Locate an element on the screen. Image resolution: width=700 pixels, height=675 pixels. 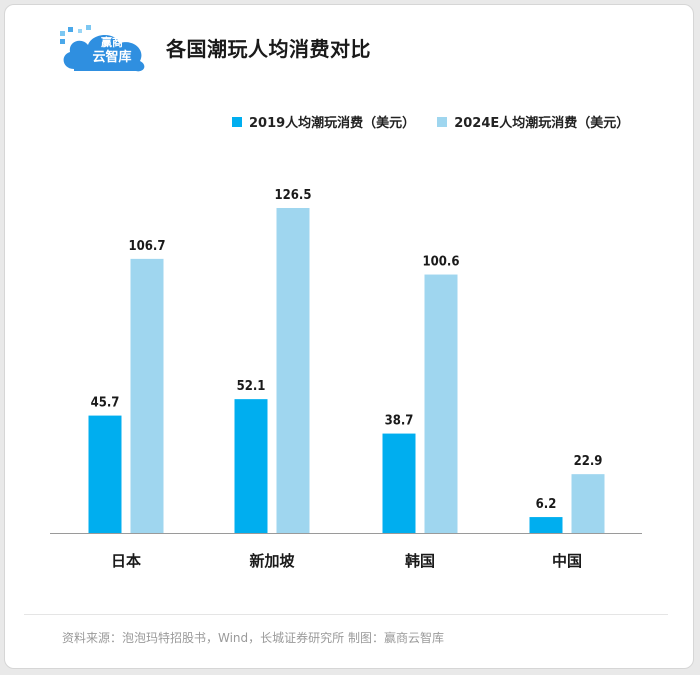
legend-item-2019: 2019人均潮玩消费（美元） is located at coordinates (323, 121).